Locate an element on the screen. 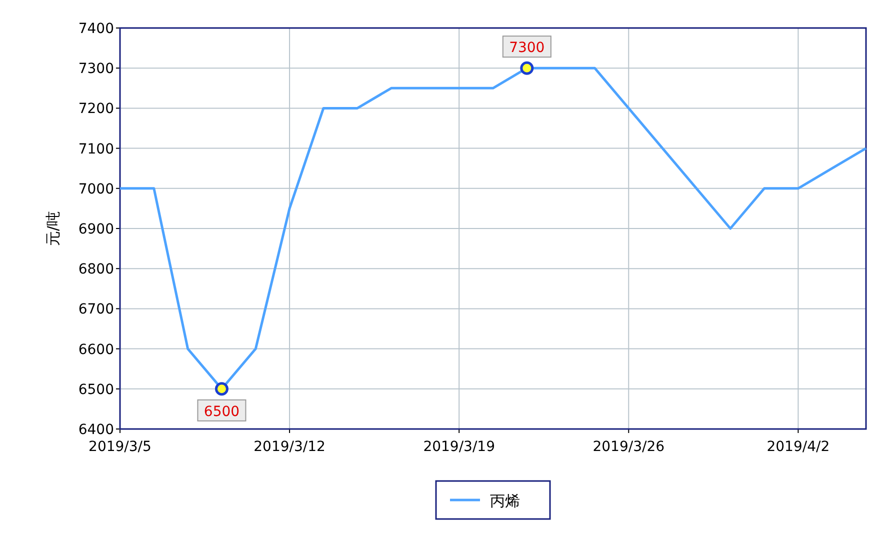 The image size is (895, 537). data-label: 6500 is located at coordinates (222, 412).